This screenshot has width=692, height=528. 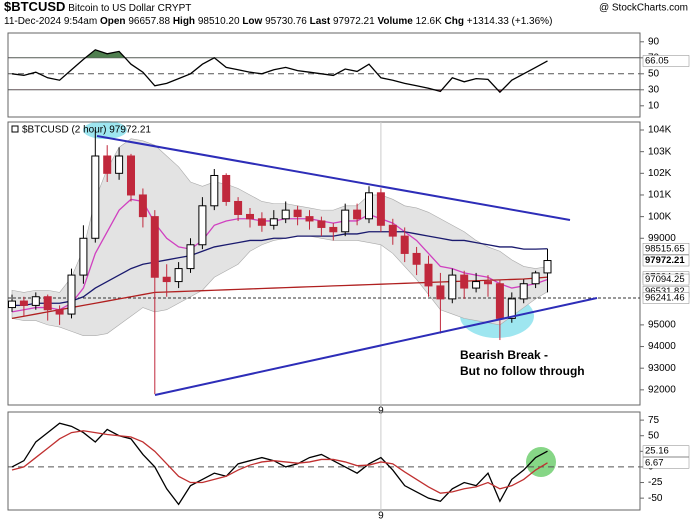 I want to click on y-tick-label: 75, so click(x=654, y=420).